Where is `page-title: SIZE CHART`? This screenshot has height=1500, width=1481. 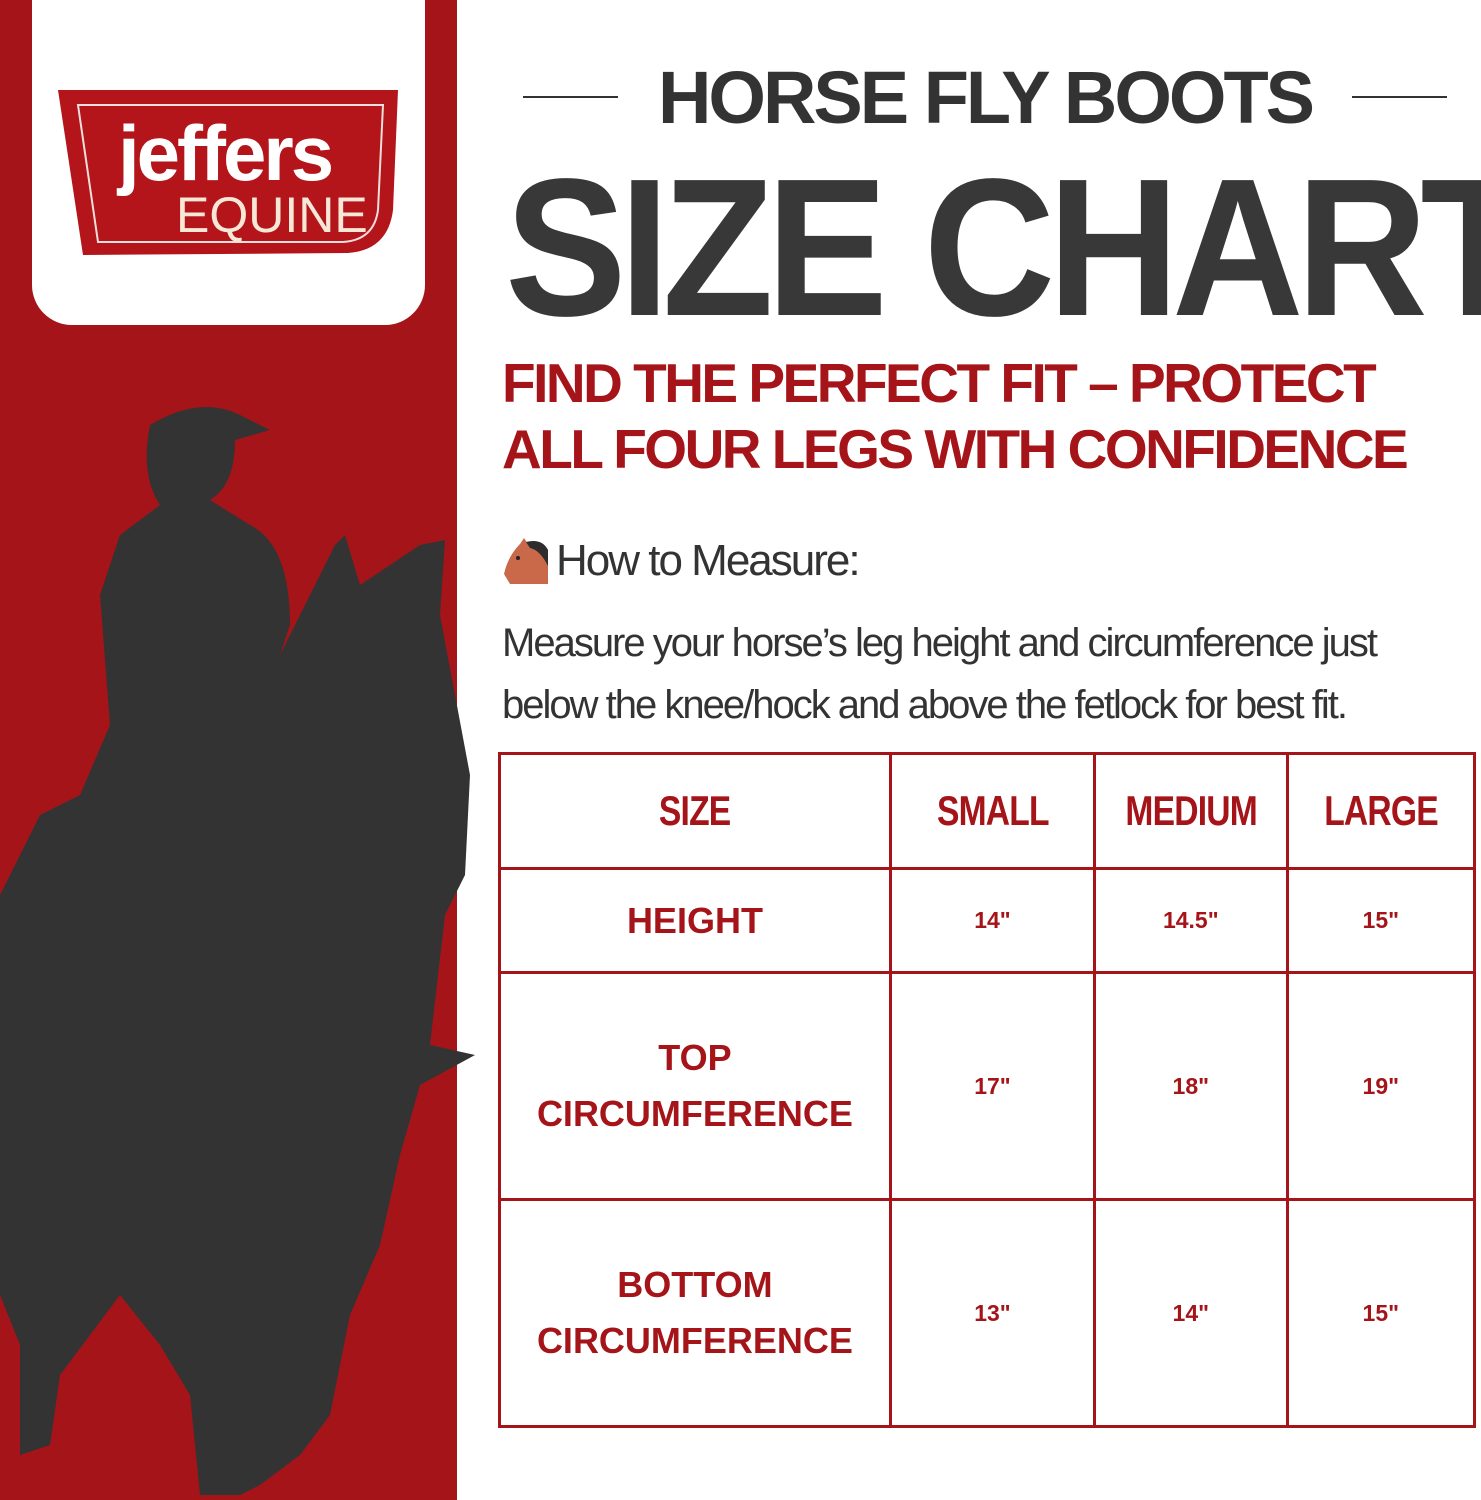
page-title: SIZE CHART is located at coordinates (993, 247).